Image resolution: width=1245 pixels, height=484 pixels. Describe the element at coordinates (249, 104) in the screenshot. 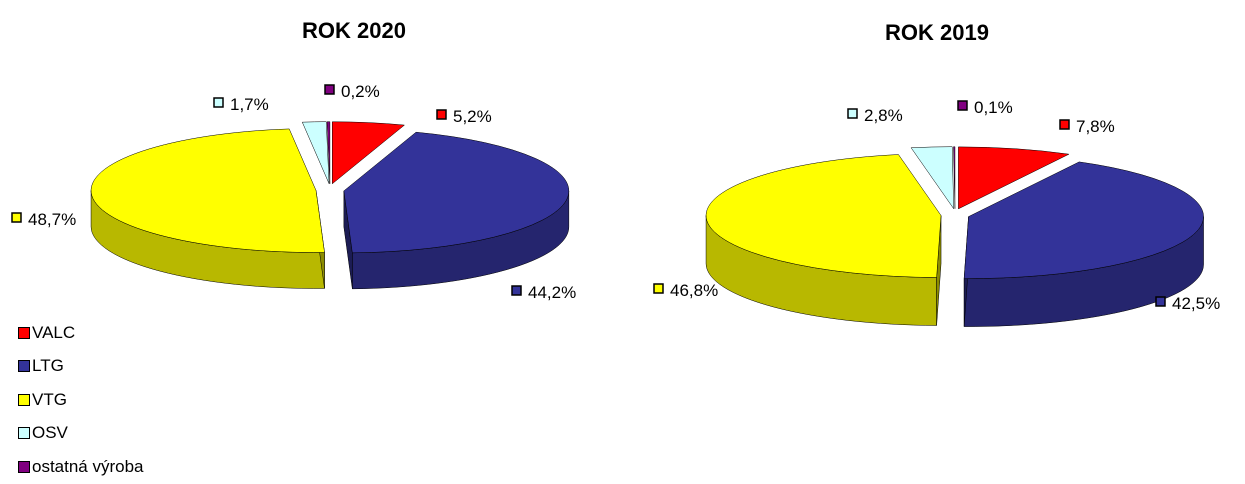

I see `data-label-osv: 1,7%` at that location.